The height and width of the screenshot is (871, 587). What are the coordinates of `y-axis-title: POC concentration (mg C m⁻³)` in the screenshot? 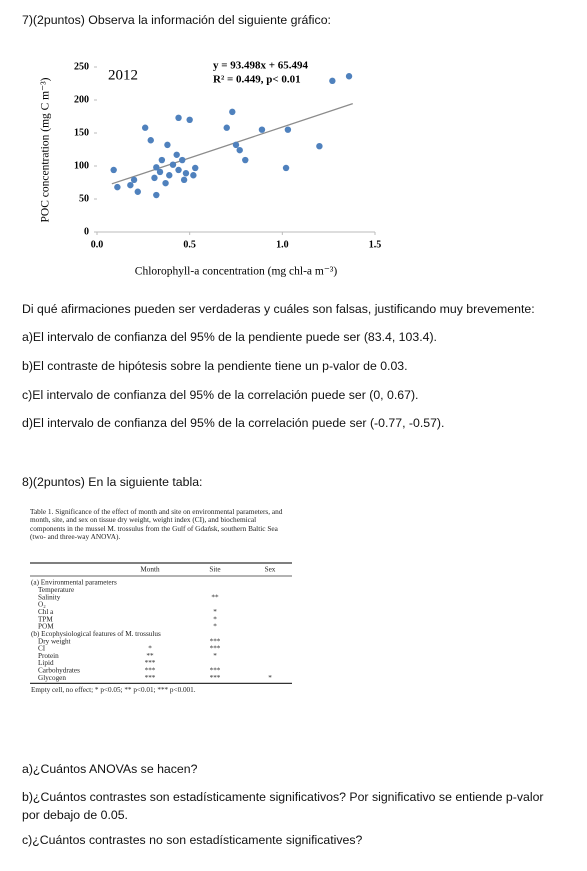 It's located at (46, 149).